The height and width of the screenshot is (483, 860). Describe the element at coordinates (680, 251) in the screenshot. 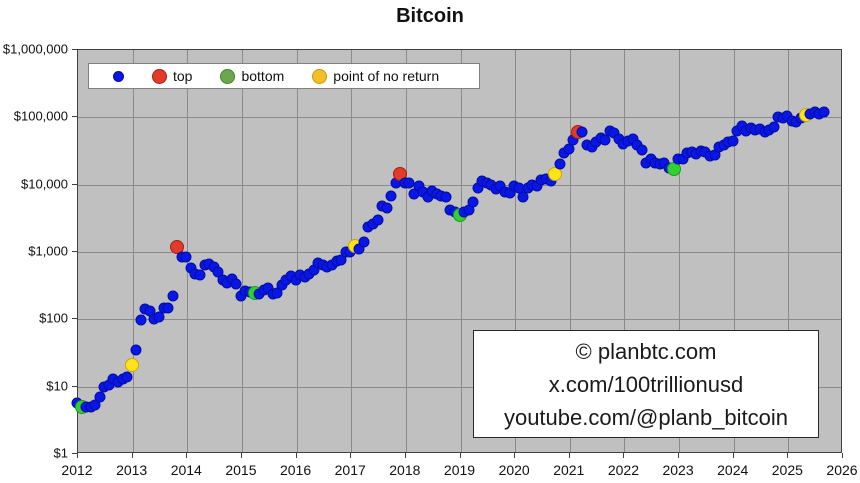

I see `gridline-year-2023` at that location.